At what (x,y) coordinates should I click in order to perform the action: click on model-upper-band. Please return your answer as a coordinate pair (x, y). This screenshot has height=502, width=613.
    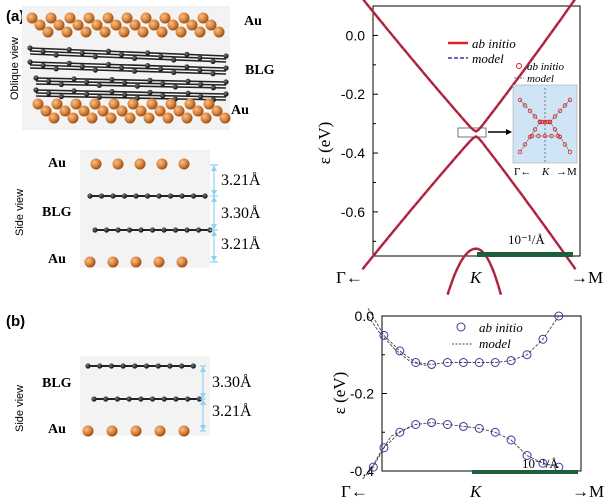
    Looking at the image, I should click on (463, 336).